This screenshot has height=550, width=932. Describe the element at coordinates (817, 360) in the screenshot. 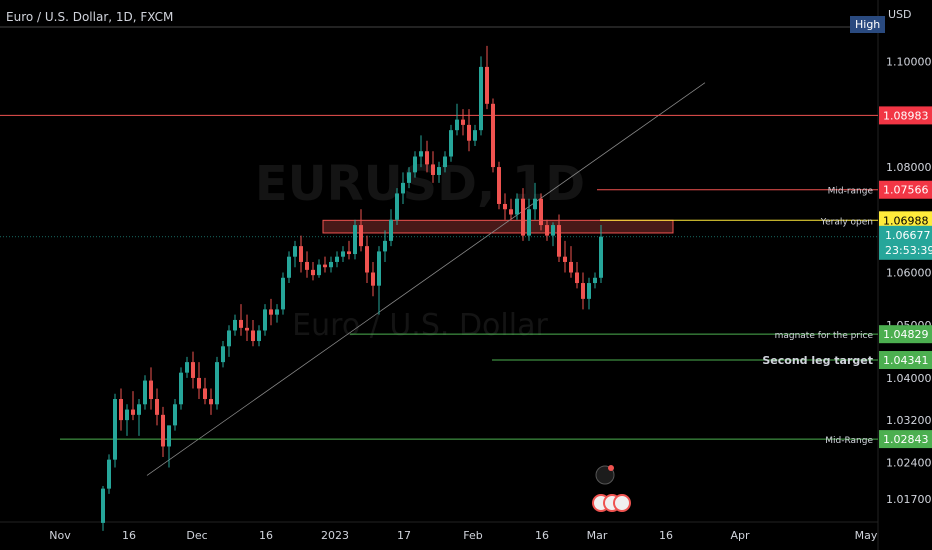

I see `price-line-label: Second leg target` at that location.